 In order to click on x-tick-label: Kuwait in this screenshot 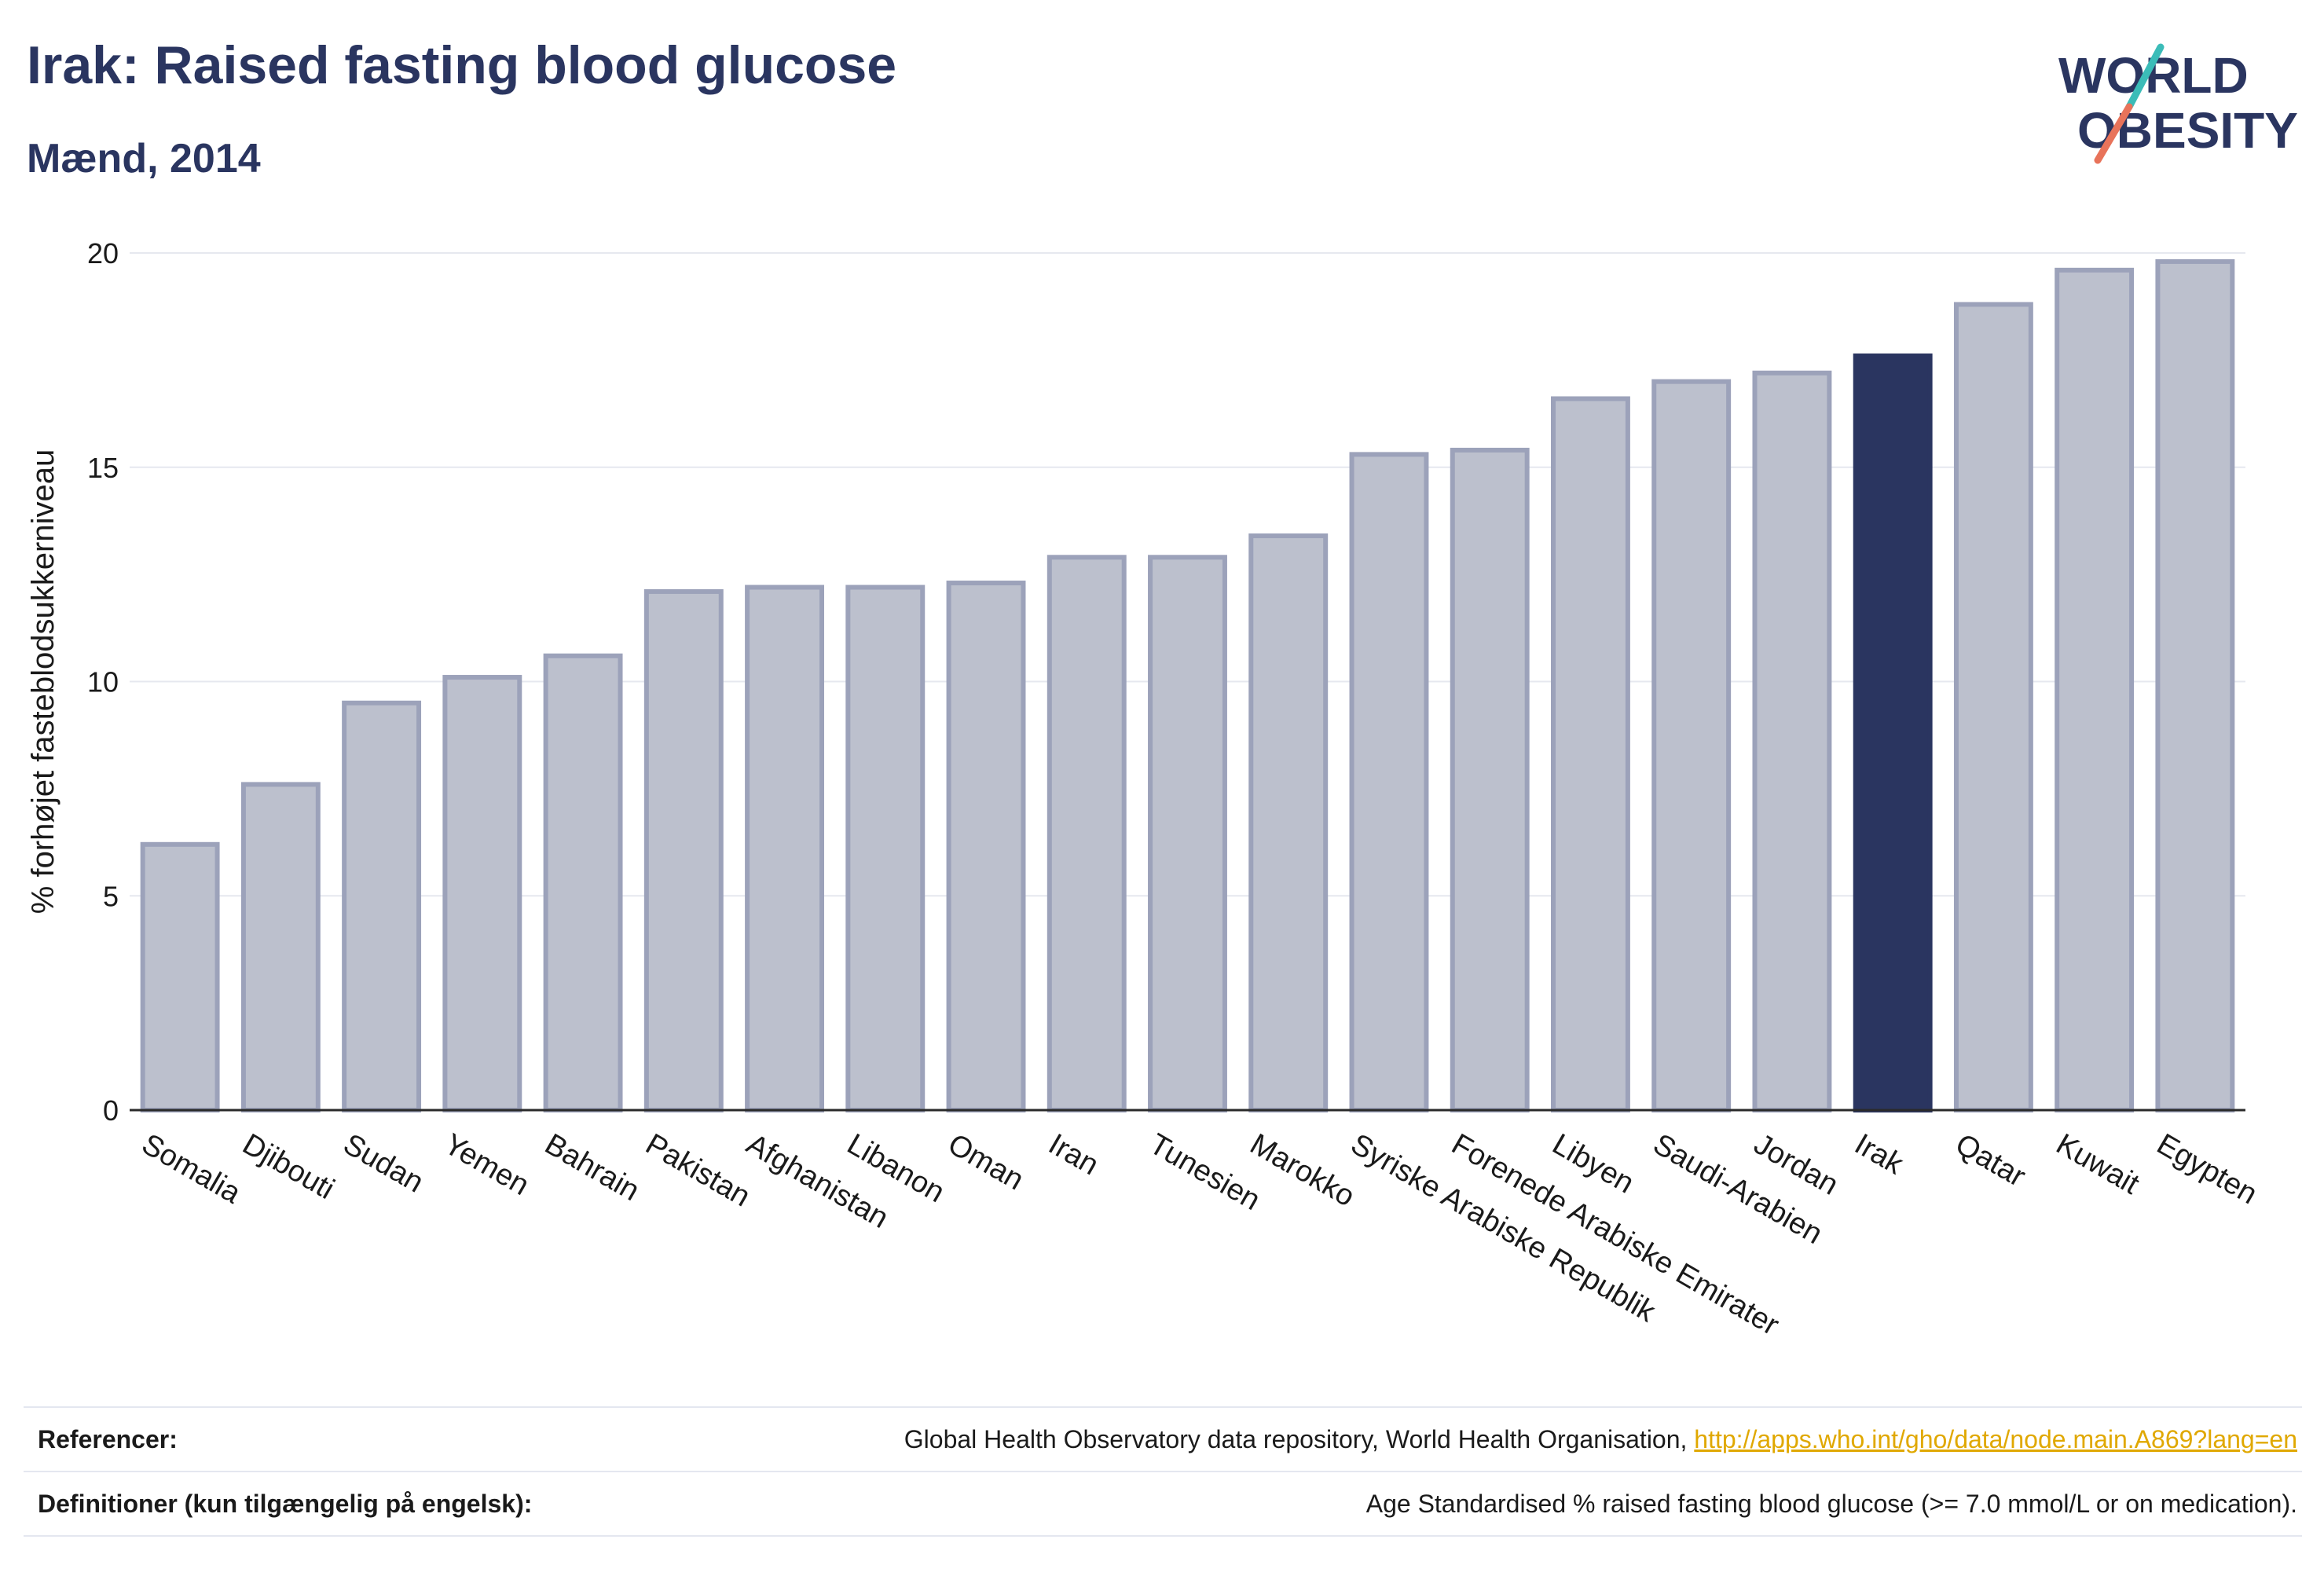, I will do `click(2098, 1164)`.